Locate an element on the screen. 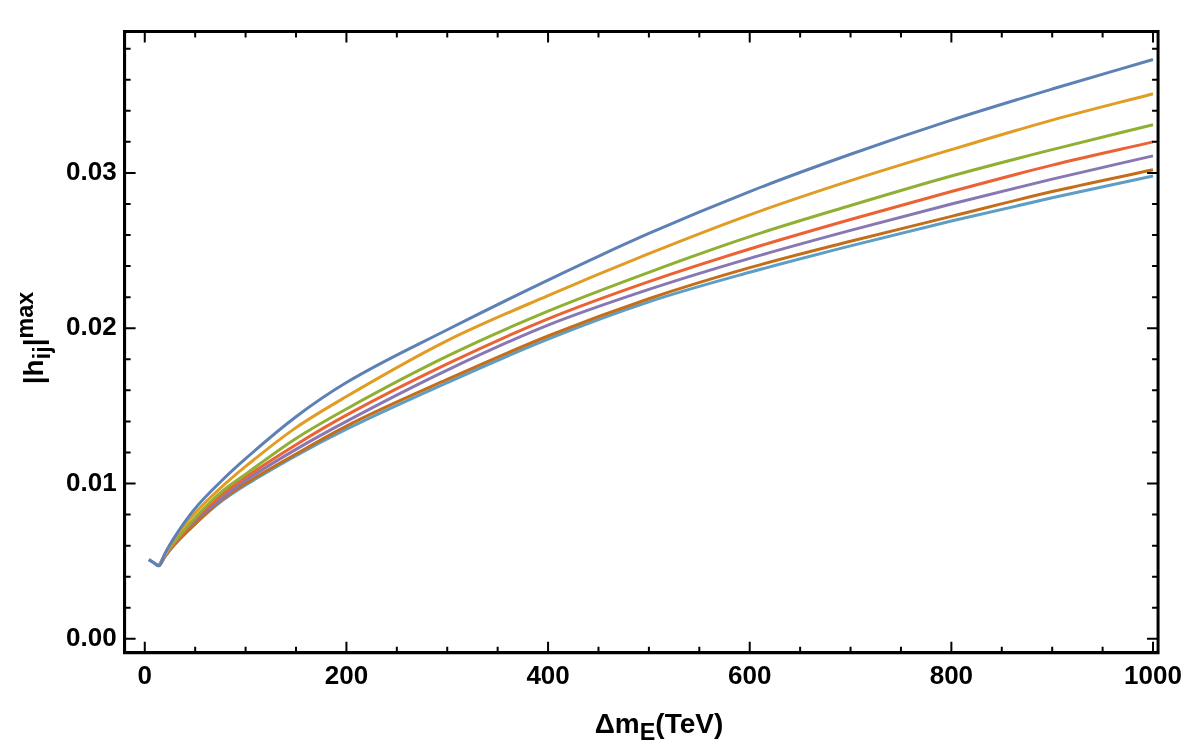 Image resolution: width=1198 pixels, height=750 pixels. x-tick-label: 600 is located at coordinates (750, 674).